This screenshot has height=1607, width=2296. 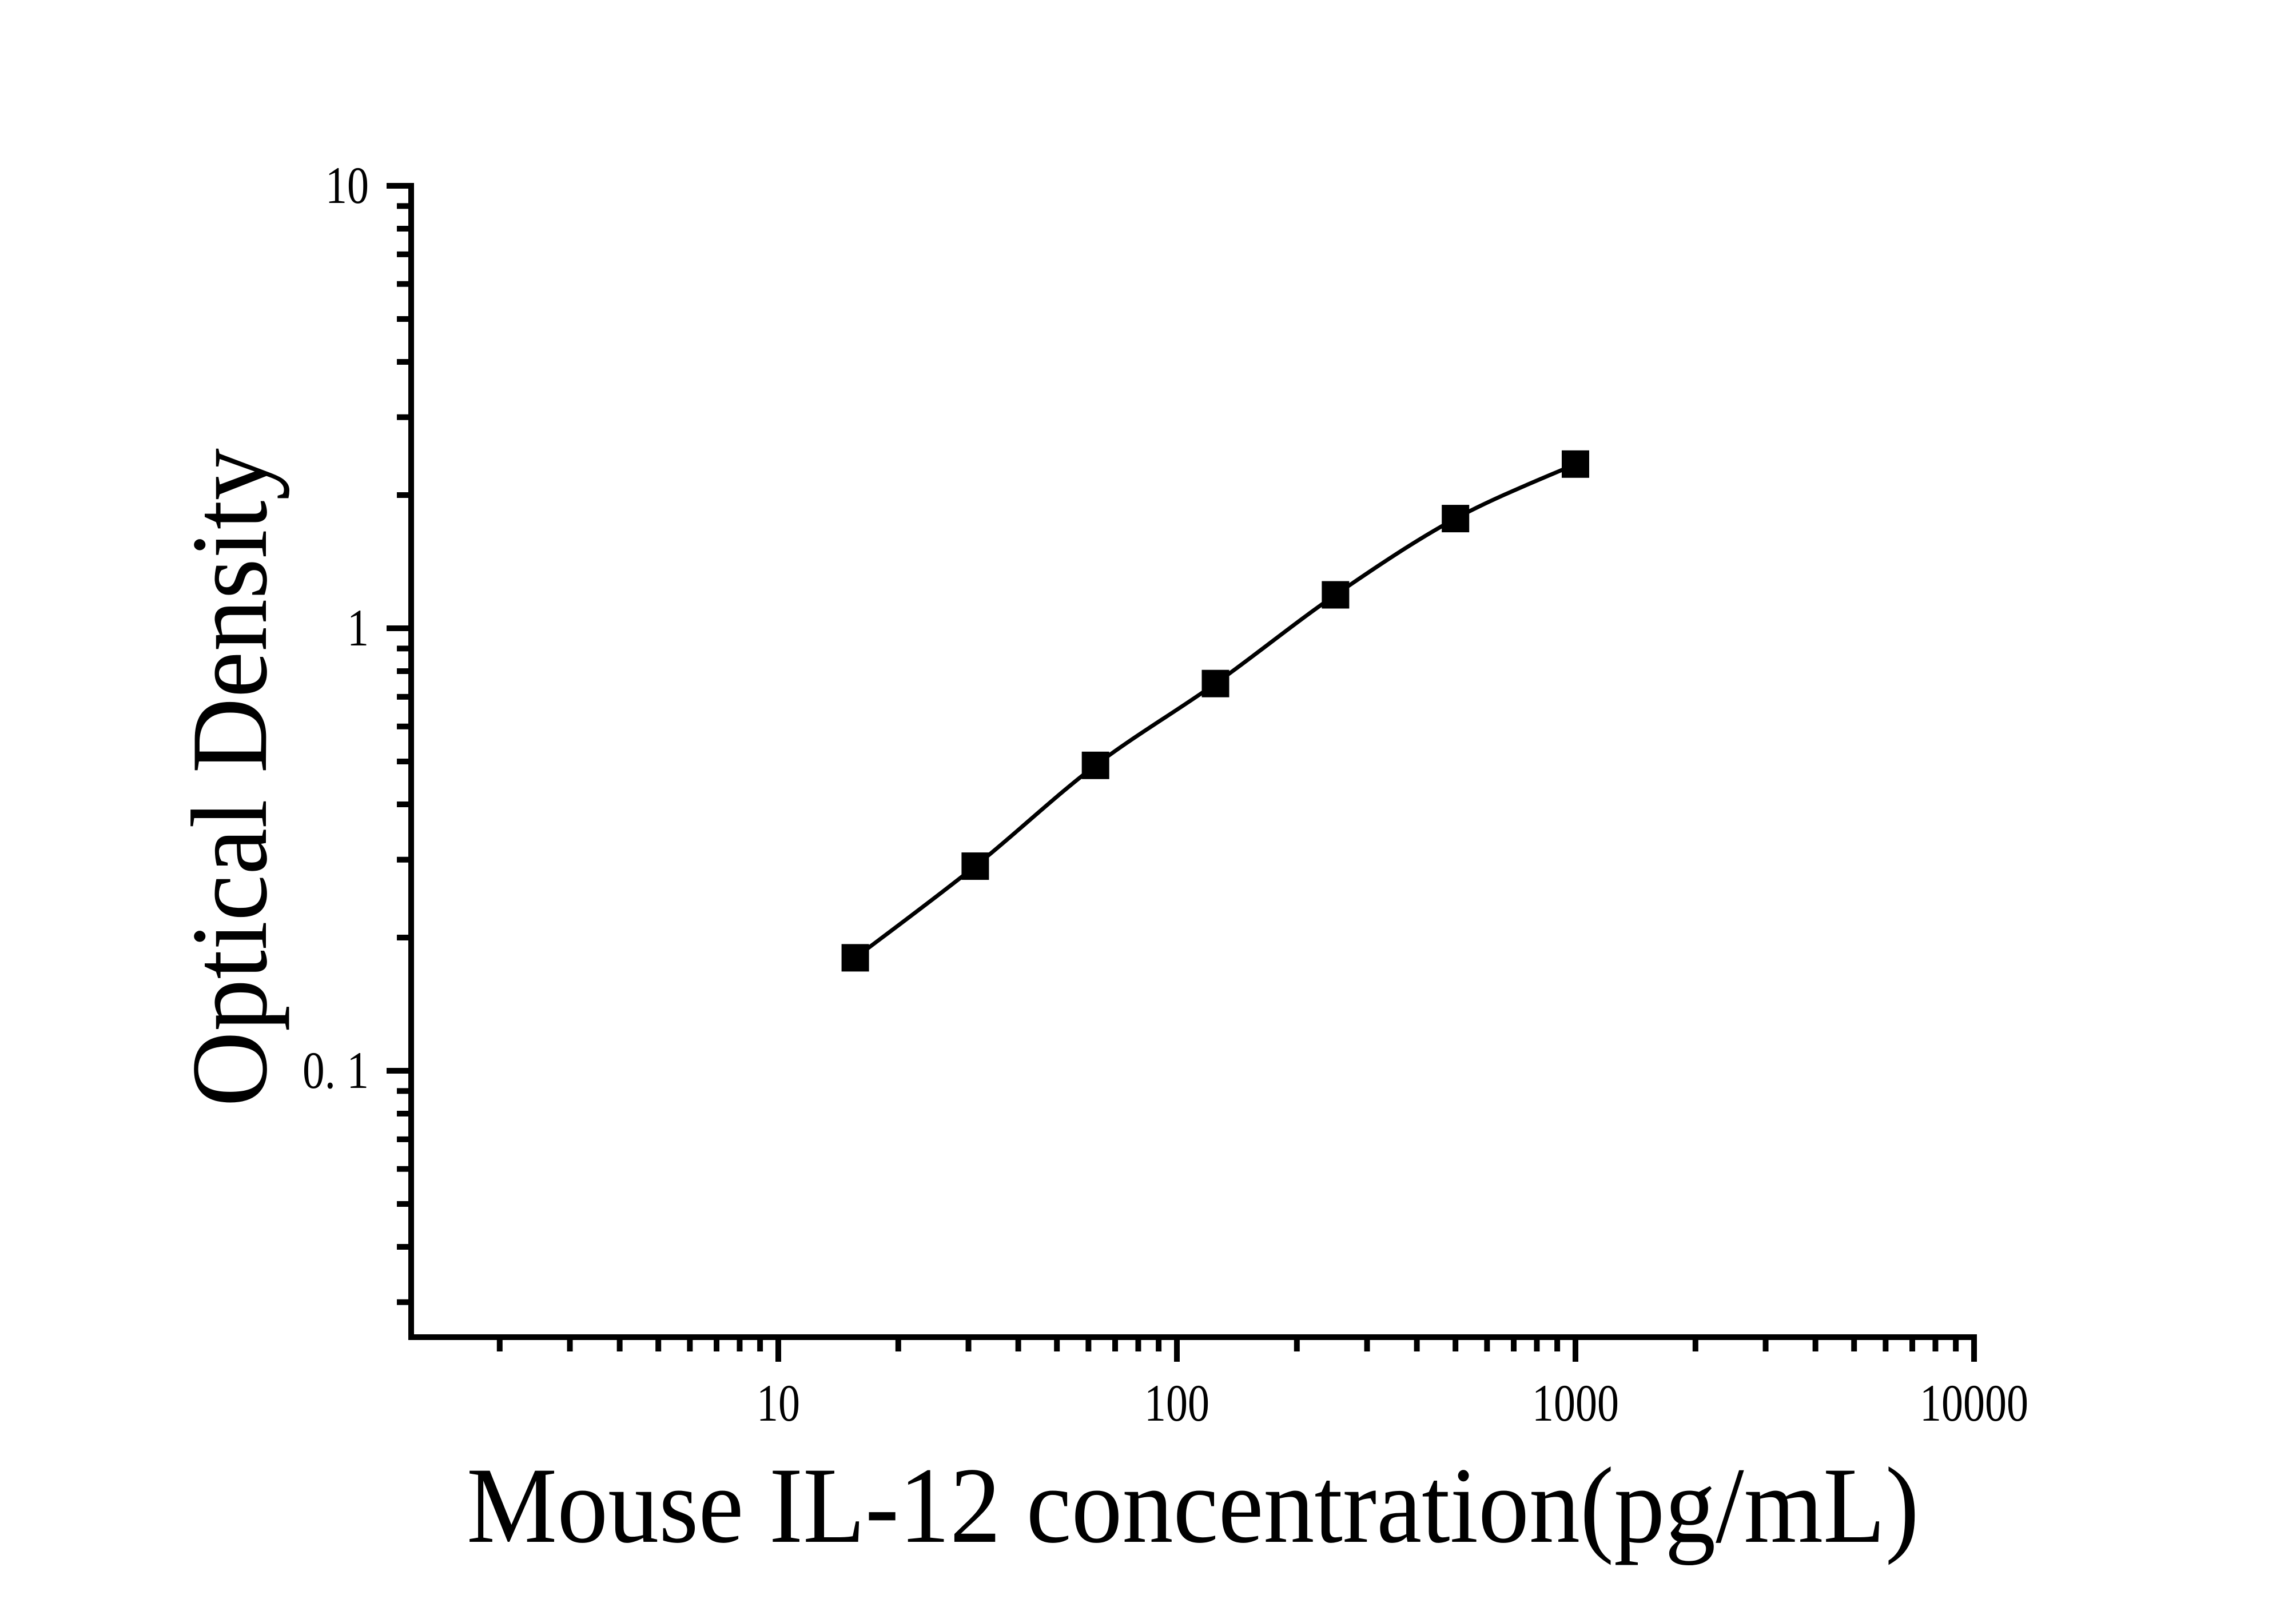 I want to click on y-tick-label: 10, so click(x=347, y=185).